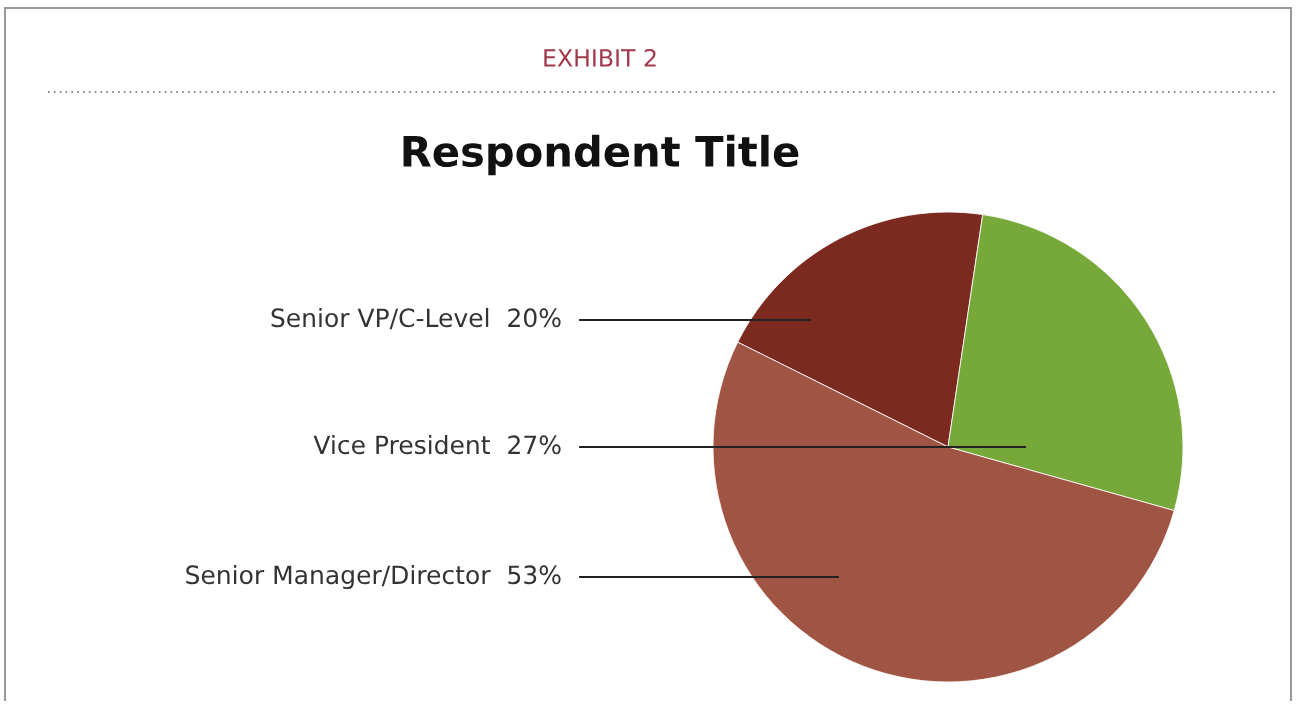  I want to click on slice-label: Senior VP/C-Level 20%, so click(416, 318).